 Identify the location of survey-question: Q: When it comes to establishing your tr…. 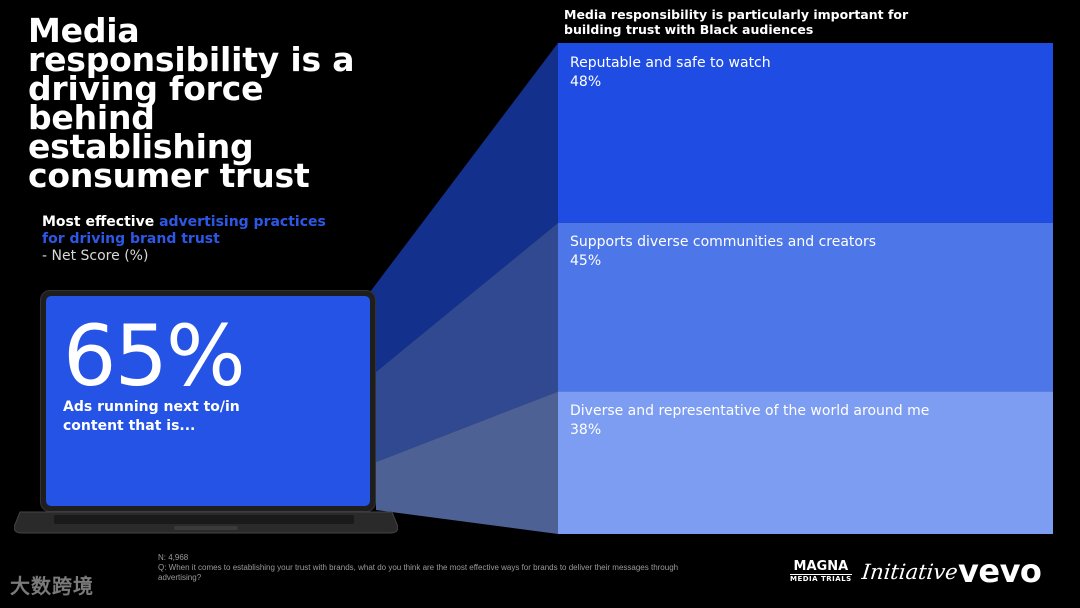
(418, 572).